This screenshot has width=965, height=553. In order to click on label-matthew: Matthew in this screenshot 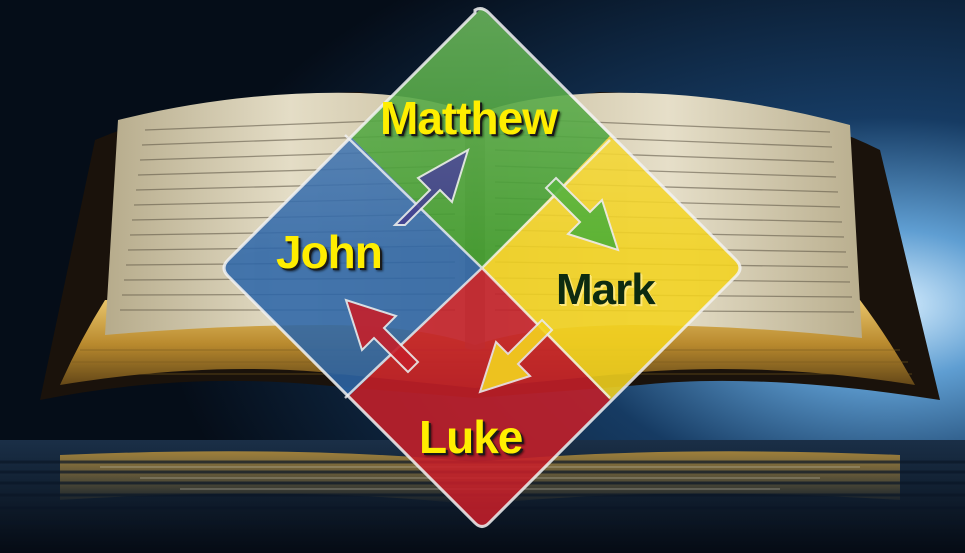, I will do `click(469, 118)`.